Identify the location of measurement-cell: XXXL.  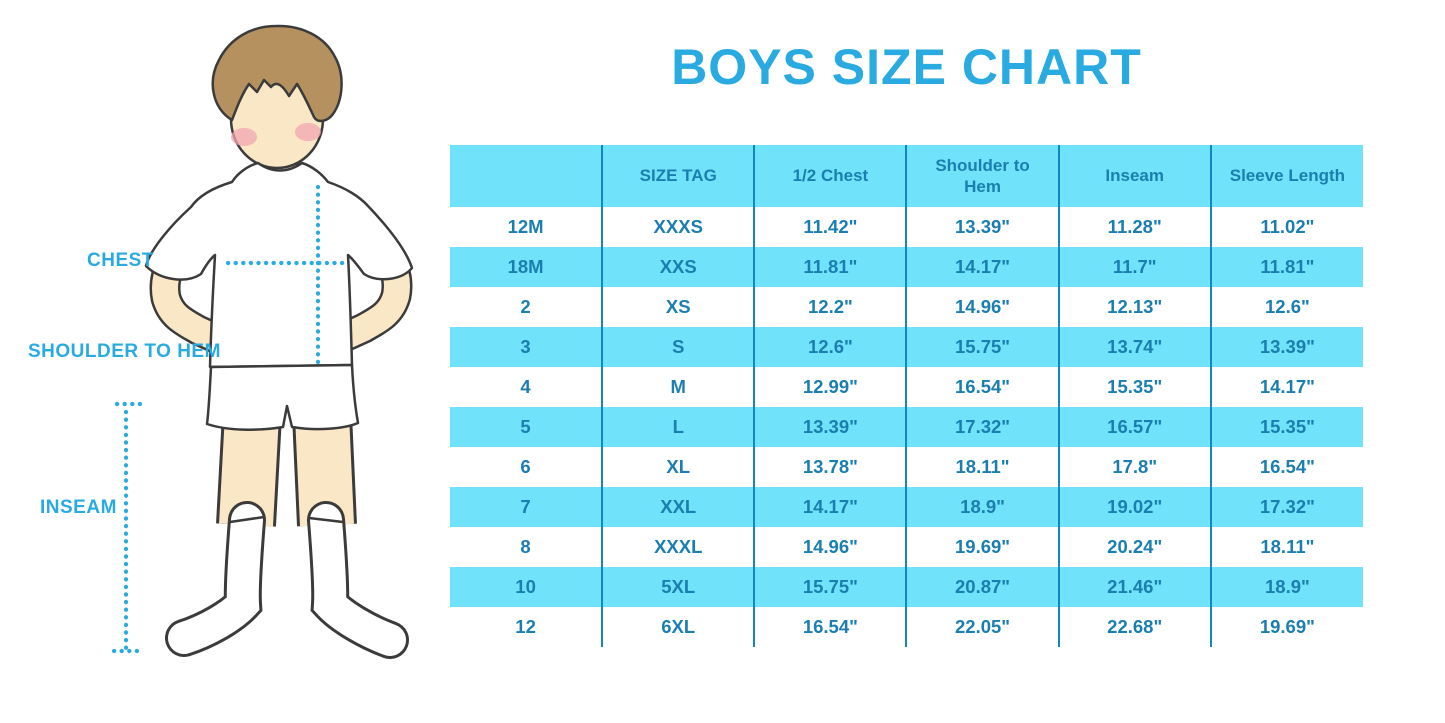
(678, 547).